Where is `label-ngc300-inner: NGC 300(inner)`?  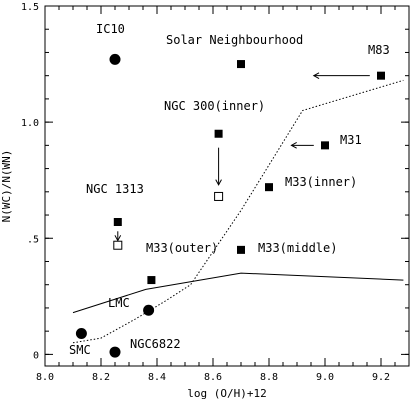
label-ngc300-inner: NGC 300(inner) is located at coordinates (214, 106).